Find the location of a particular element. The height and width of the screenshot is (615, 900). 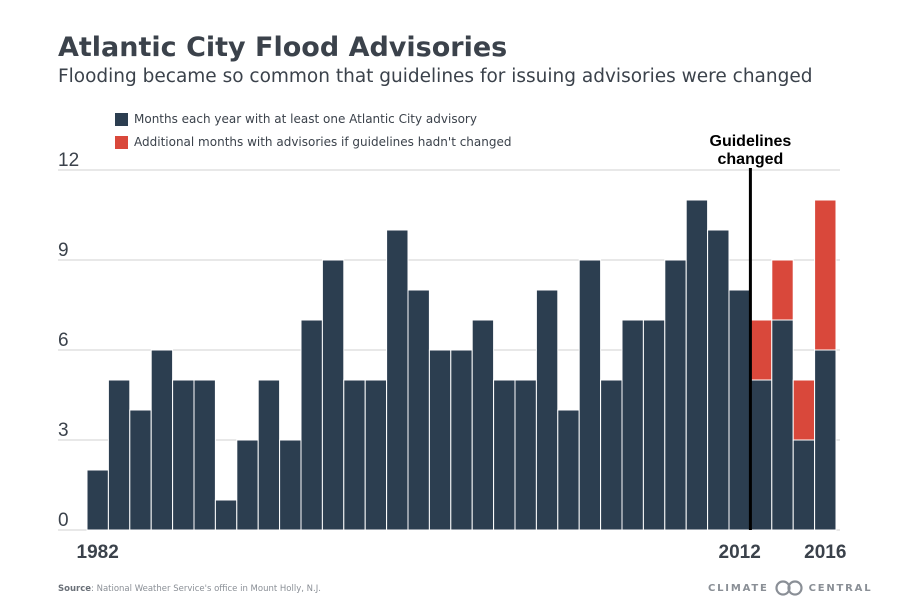

bar-2002 is located at coordinates (525, 455).